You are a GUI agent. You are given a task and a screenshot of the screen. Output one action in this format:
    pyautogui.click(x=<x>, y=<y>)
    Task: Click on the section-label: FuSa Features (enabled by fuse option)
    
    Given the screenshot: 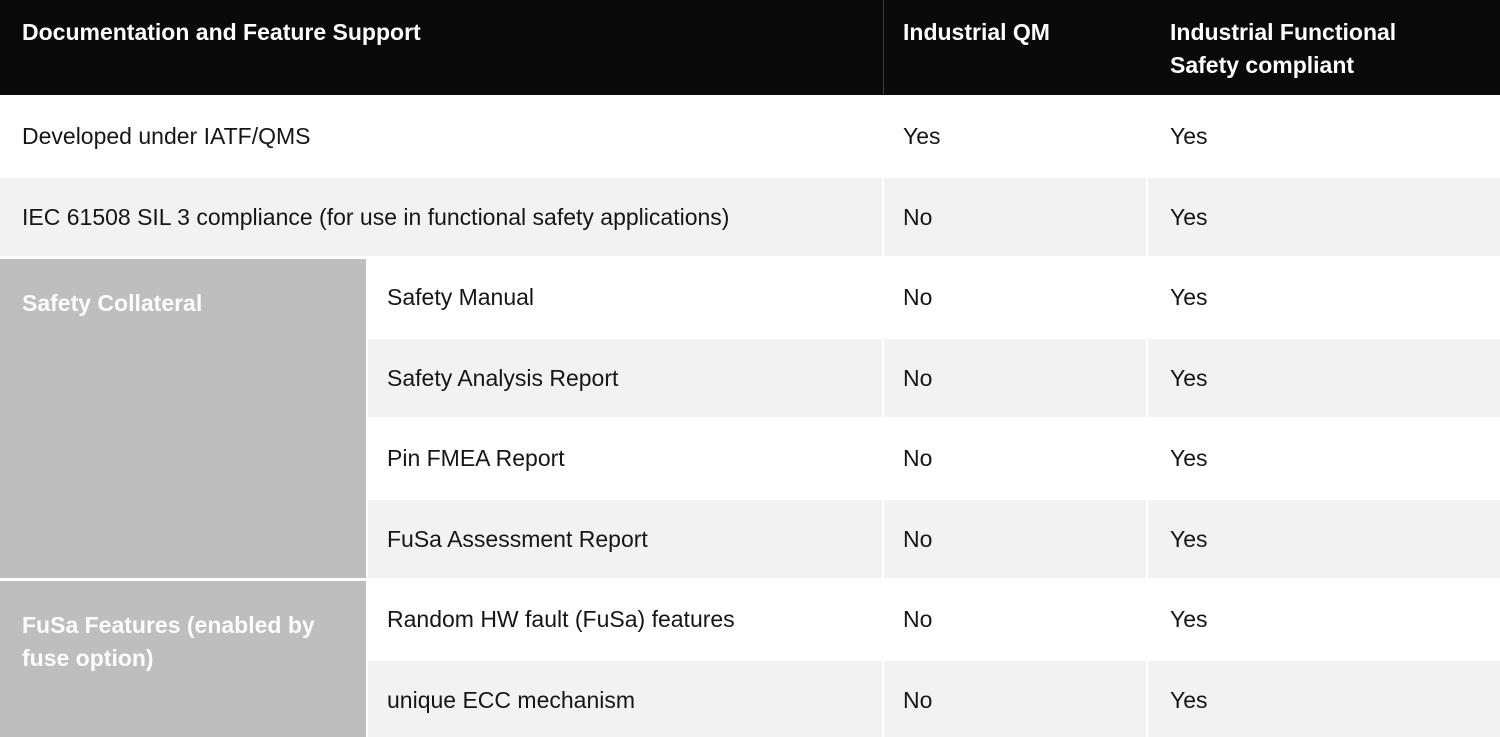 What is the action you would take?
    pyautogui.click(x=183, y=658)
    